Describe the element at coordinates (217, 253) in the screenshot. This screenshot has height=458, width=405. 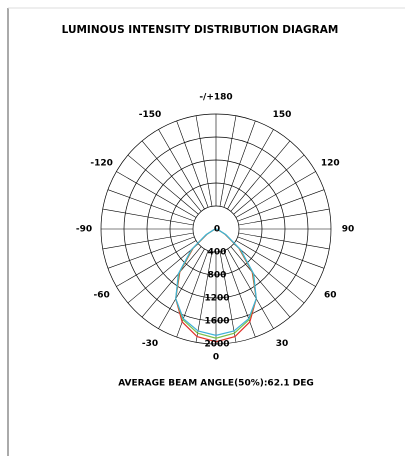
I see `r-tick-label: 400` at that location.